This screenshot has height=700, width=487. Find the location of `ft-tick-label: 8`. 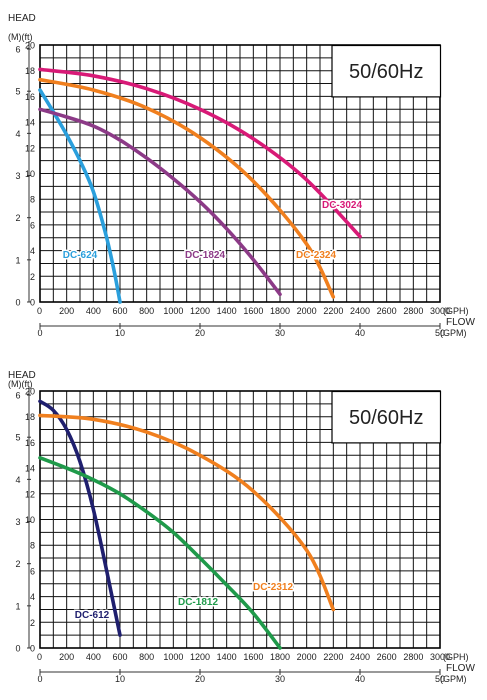

ft-tick-label: 8 is located at coordinates (32, 546).